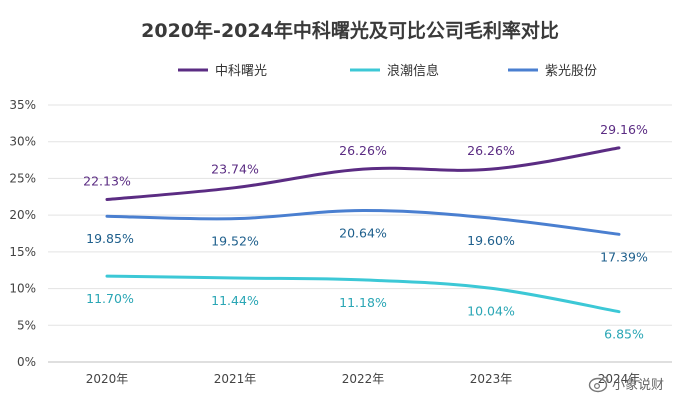  Describe the element at coordinates (26, 325) in the screenshot. I see `y-tick-label: 5%` at that location.